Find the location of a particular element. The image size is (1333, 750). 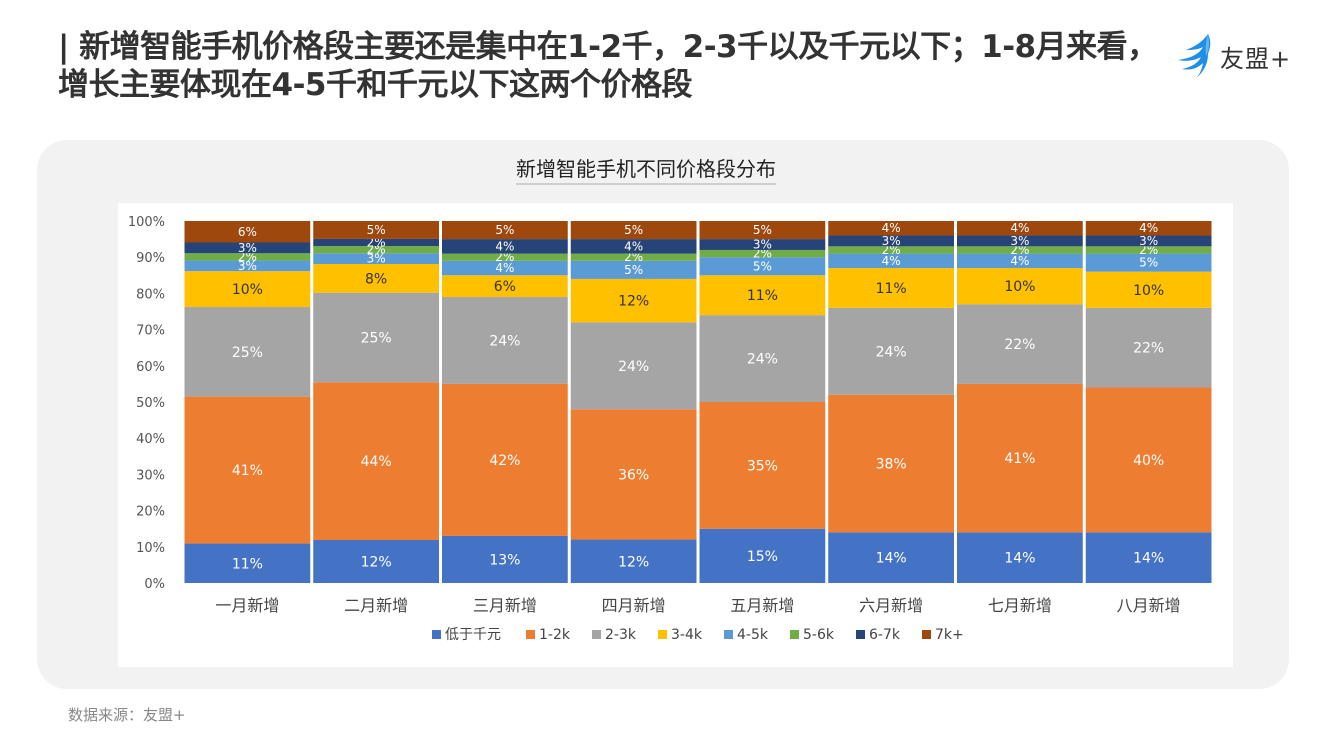

legend-label: 6-7k is located at coordinates (885, 635).